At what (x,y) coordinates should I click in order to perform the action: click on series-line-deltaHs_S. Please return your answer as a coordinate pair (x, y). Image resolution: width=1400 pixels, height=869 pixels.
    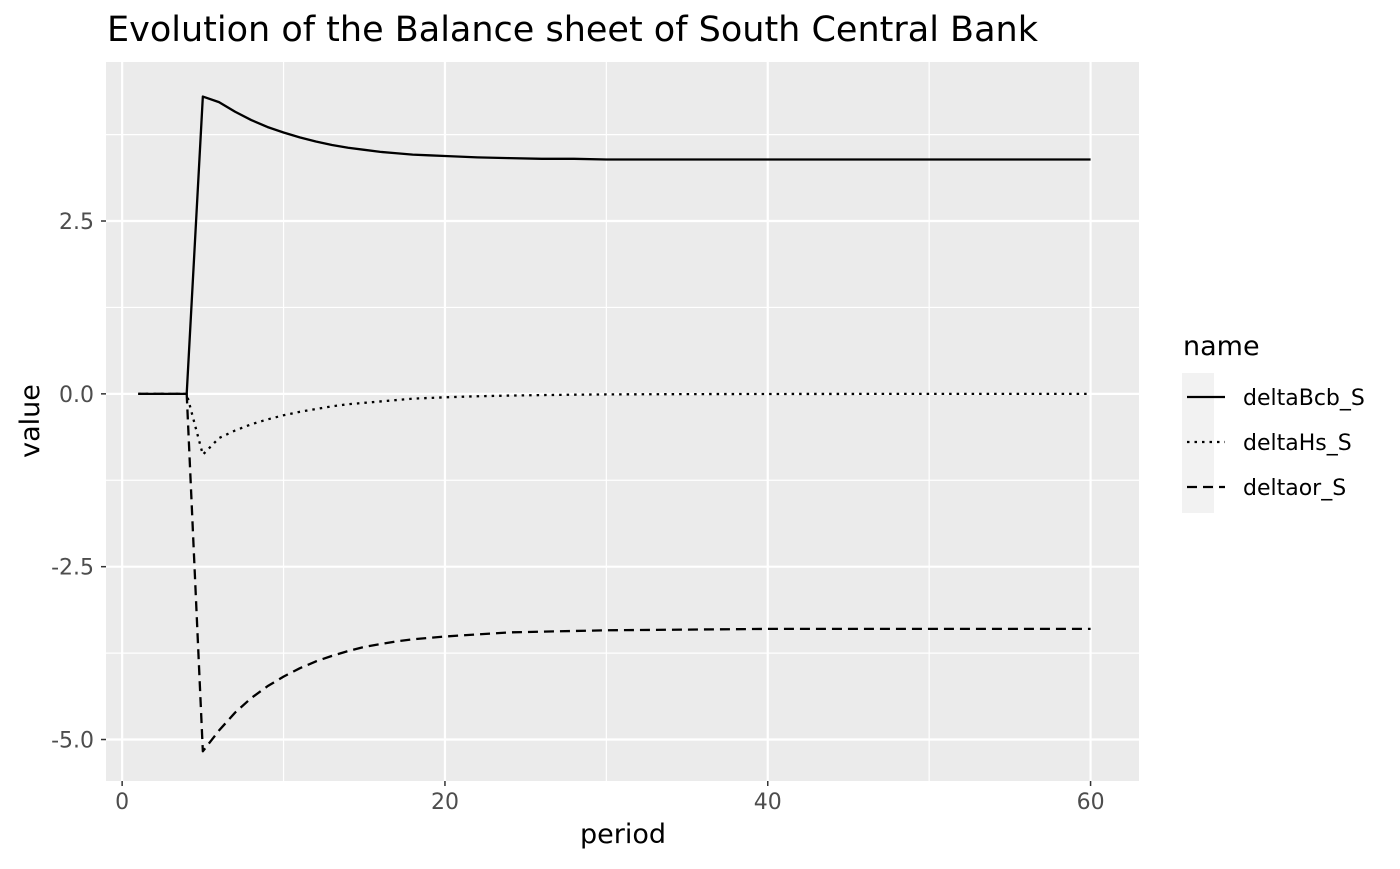
    Looking at the image, I should click on (614, 424).